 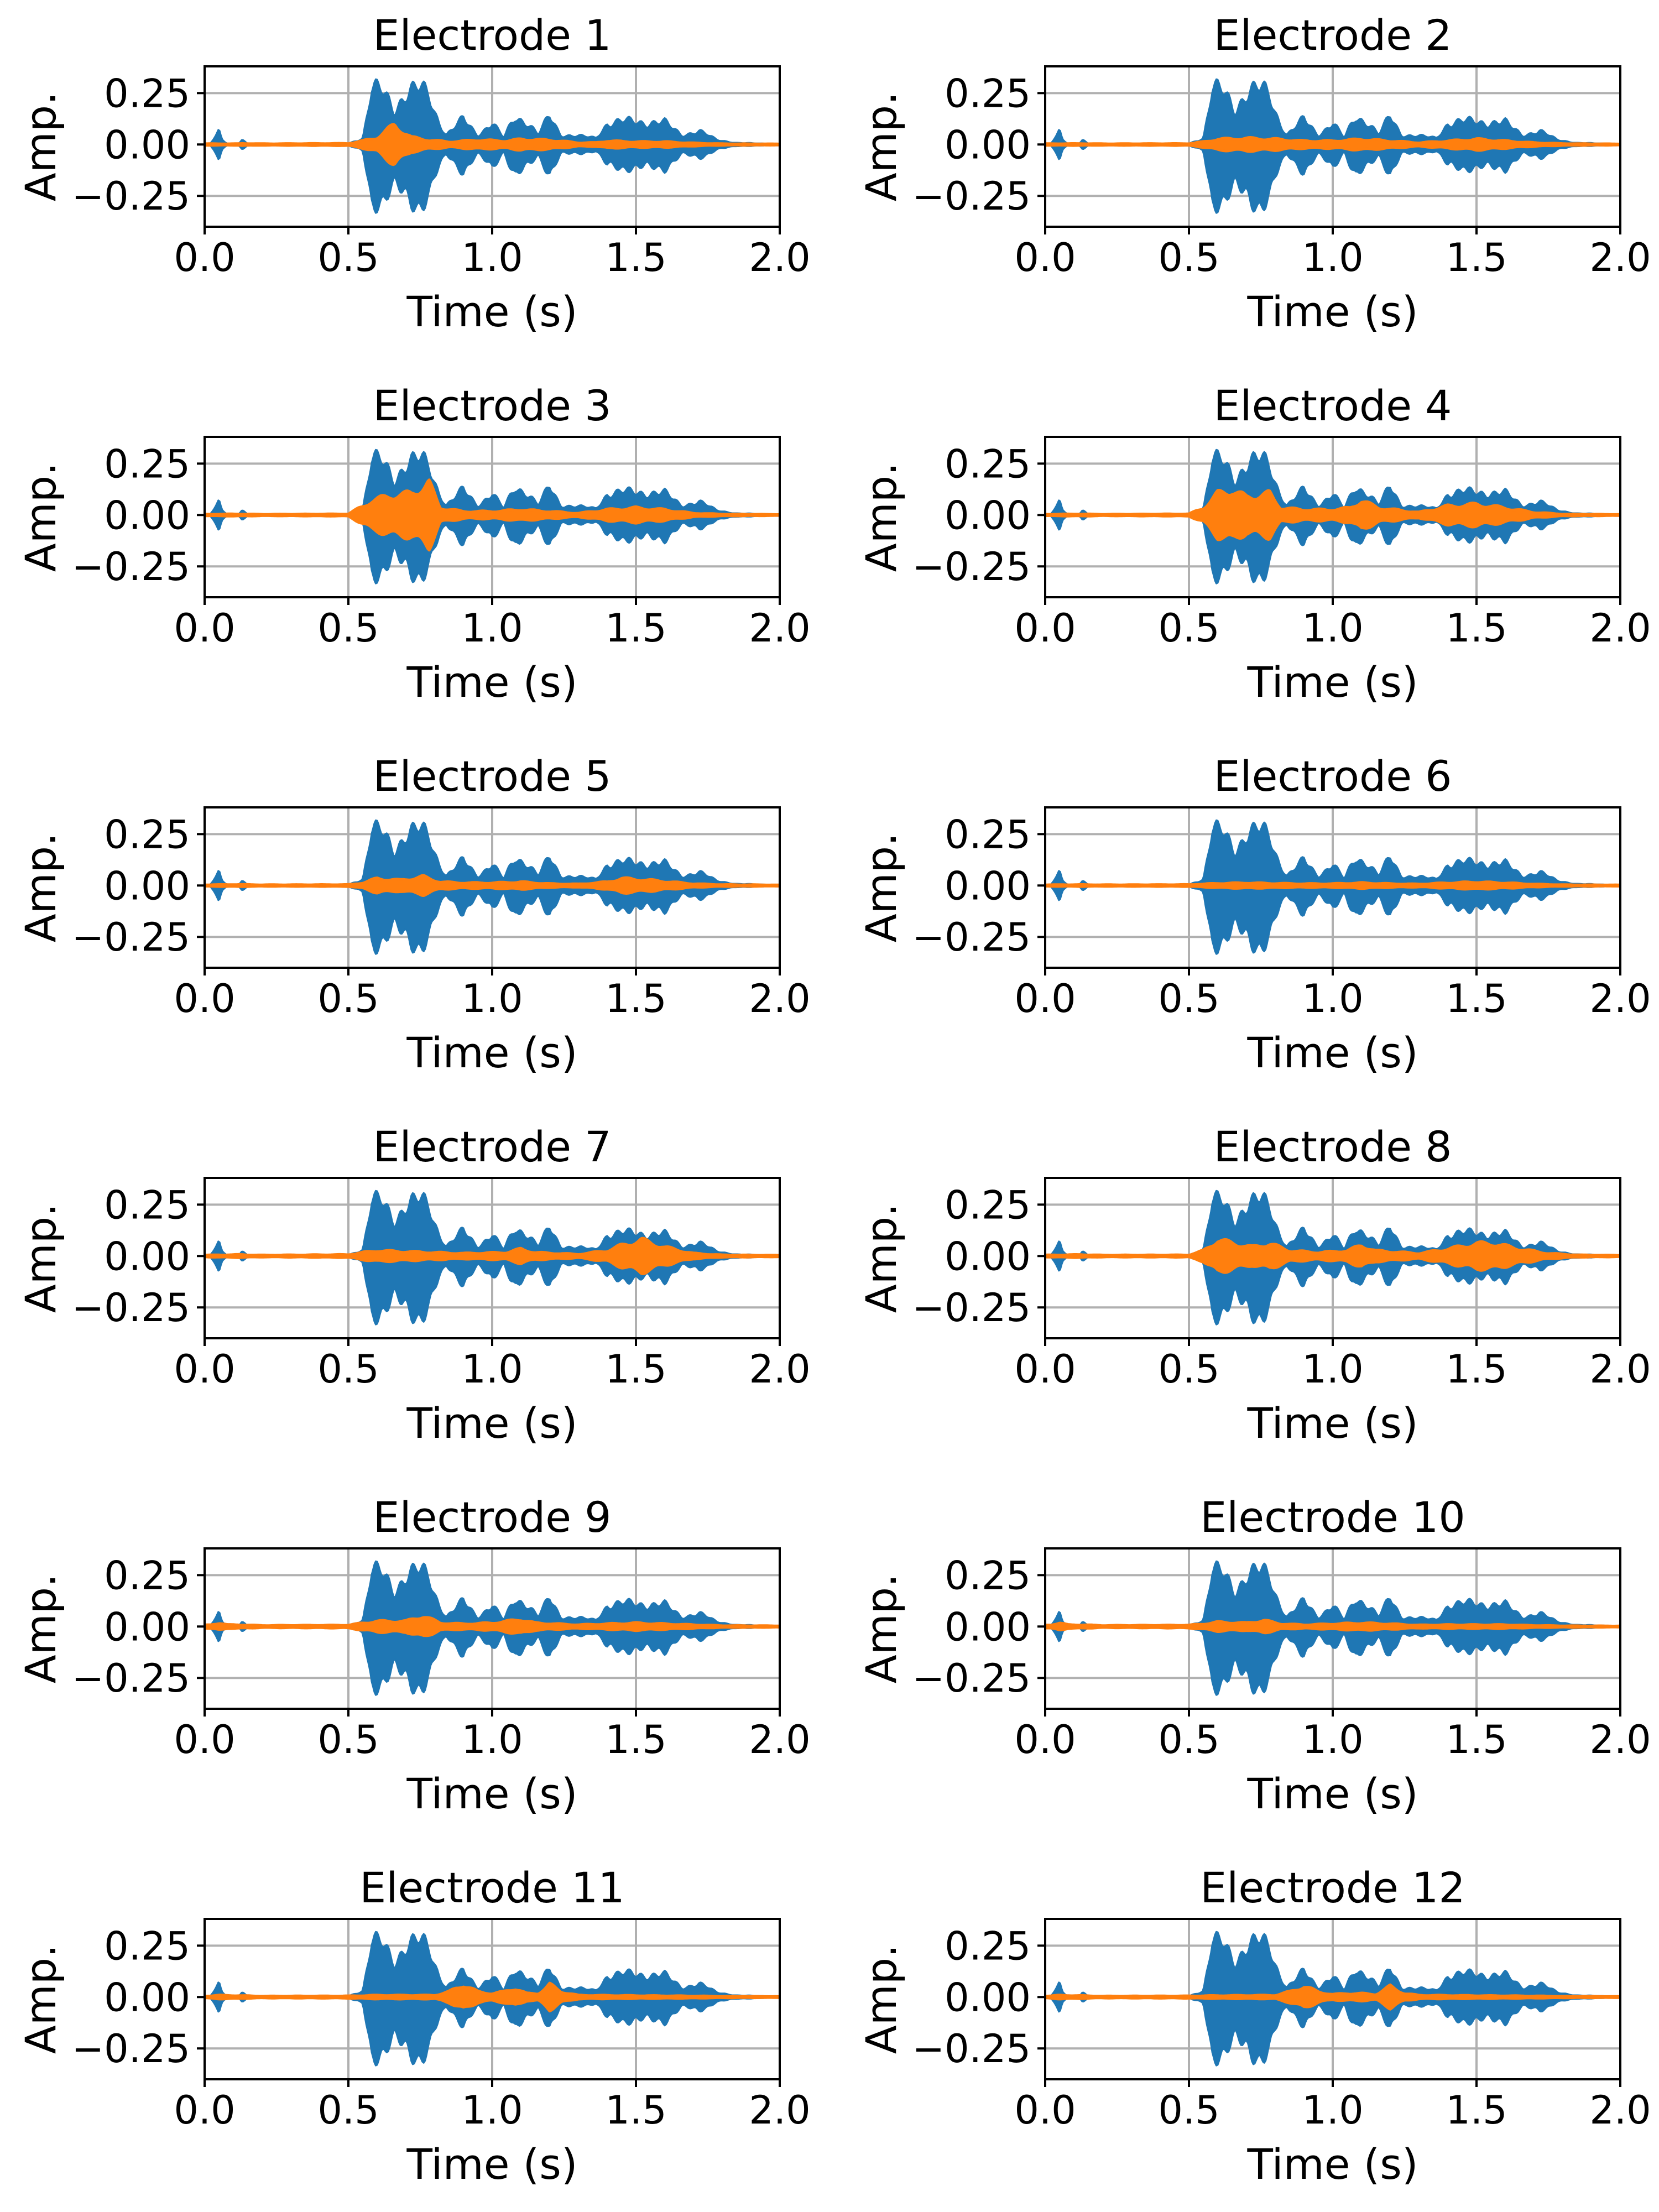 I want to click on subplot-title: Electrode 7, so click(x=492, y=1146).